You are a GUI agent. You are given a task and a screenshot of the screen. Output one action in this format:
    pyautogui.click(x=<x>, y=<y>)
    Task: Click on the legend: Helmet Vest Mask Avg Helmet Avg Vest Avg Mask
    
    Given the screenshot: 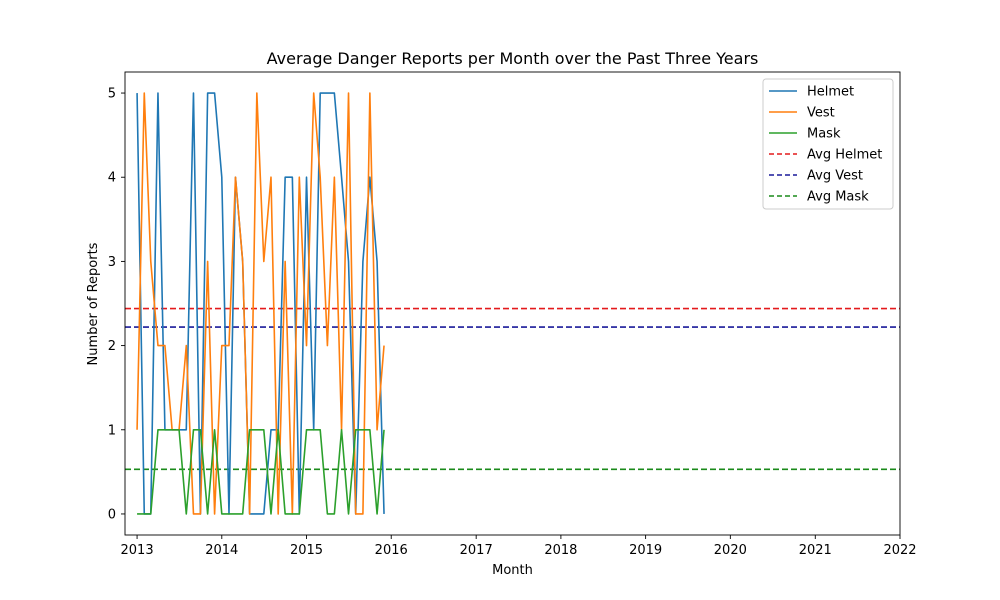 What is the action you would take?
    pyautogui.click(x=828, y=144)
    